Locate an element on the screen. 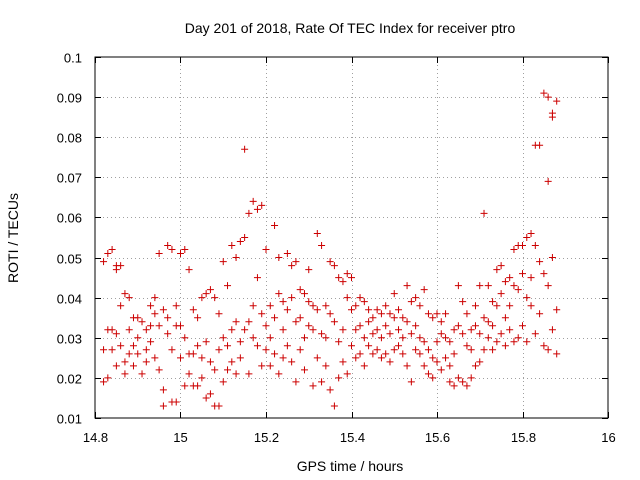  x-tick-label: 15.2 is located at coordinates (266, 437).